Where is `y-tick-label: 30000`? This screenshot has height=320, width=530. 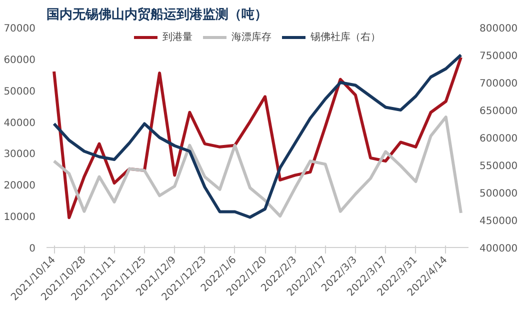
y-tick-label: 30000 is located at coordinates (20, 154).